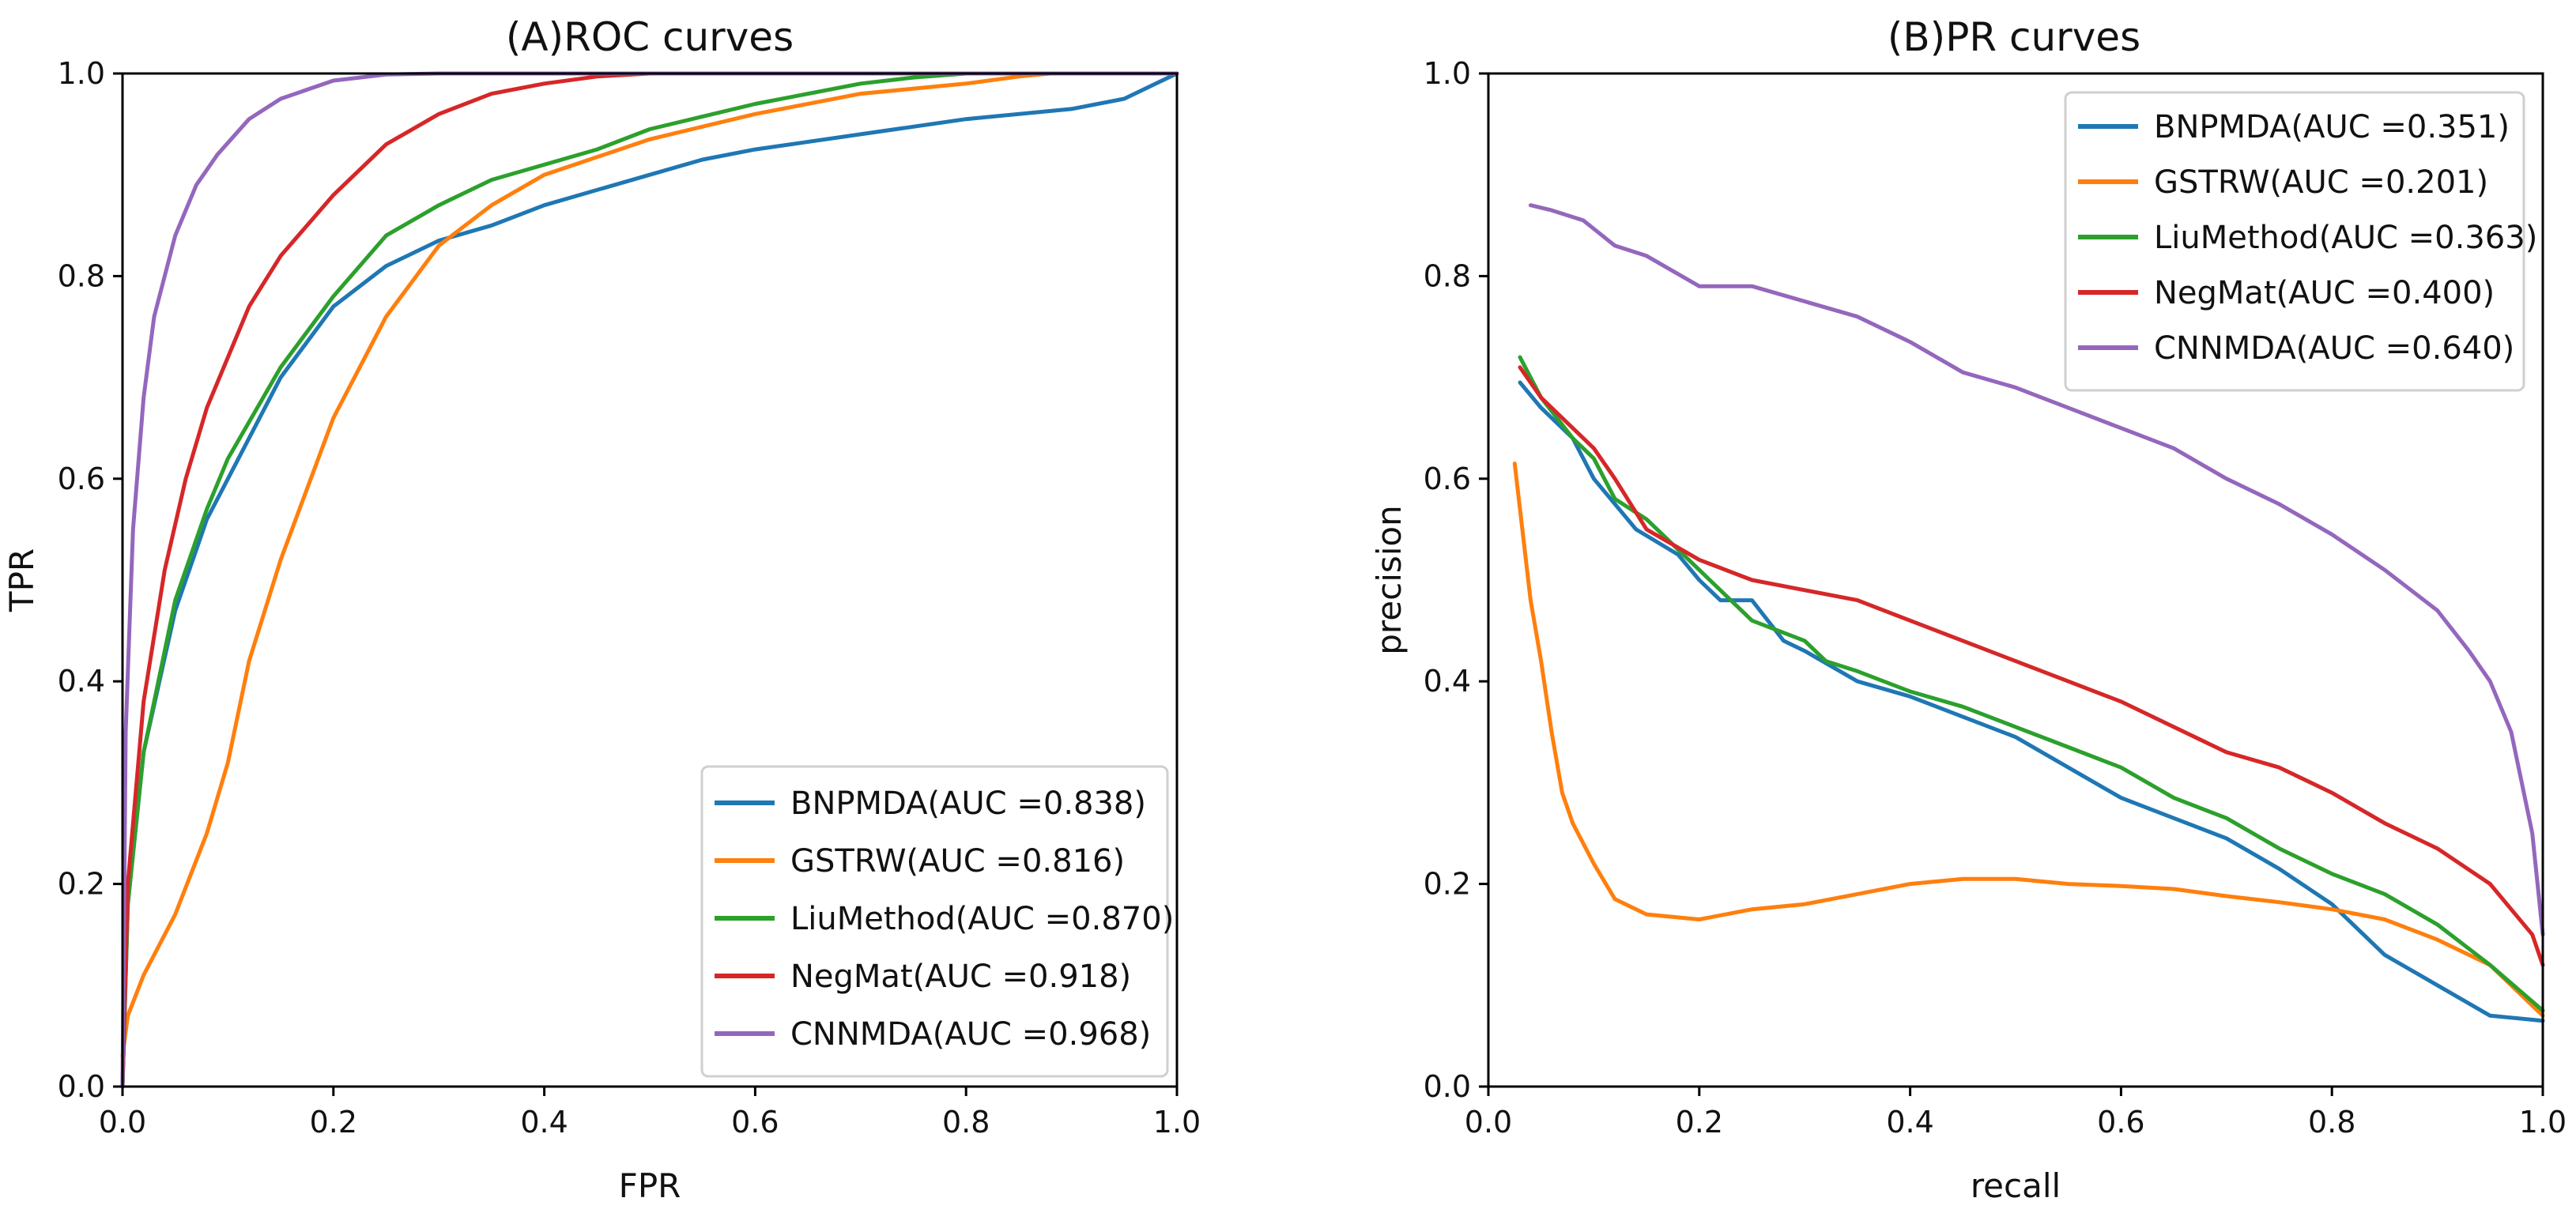  Describe the element at coordinates (82, 1087) in the screenshot. I see `roc-y-tick-label: 0.0` at that location.